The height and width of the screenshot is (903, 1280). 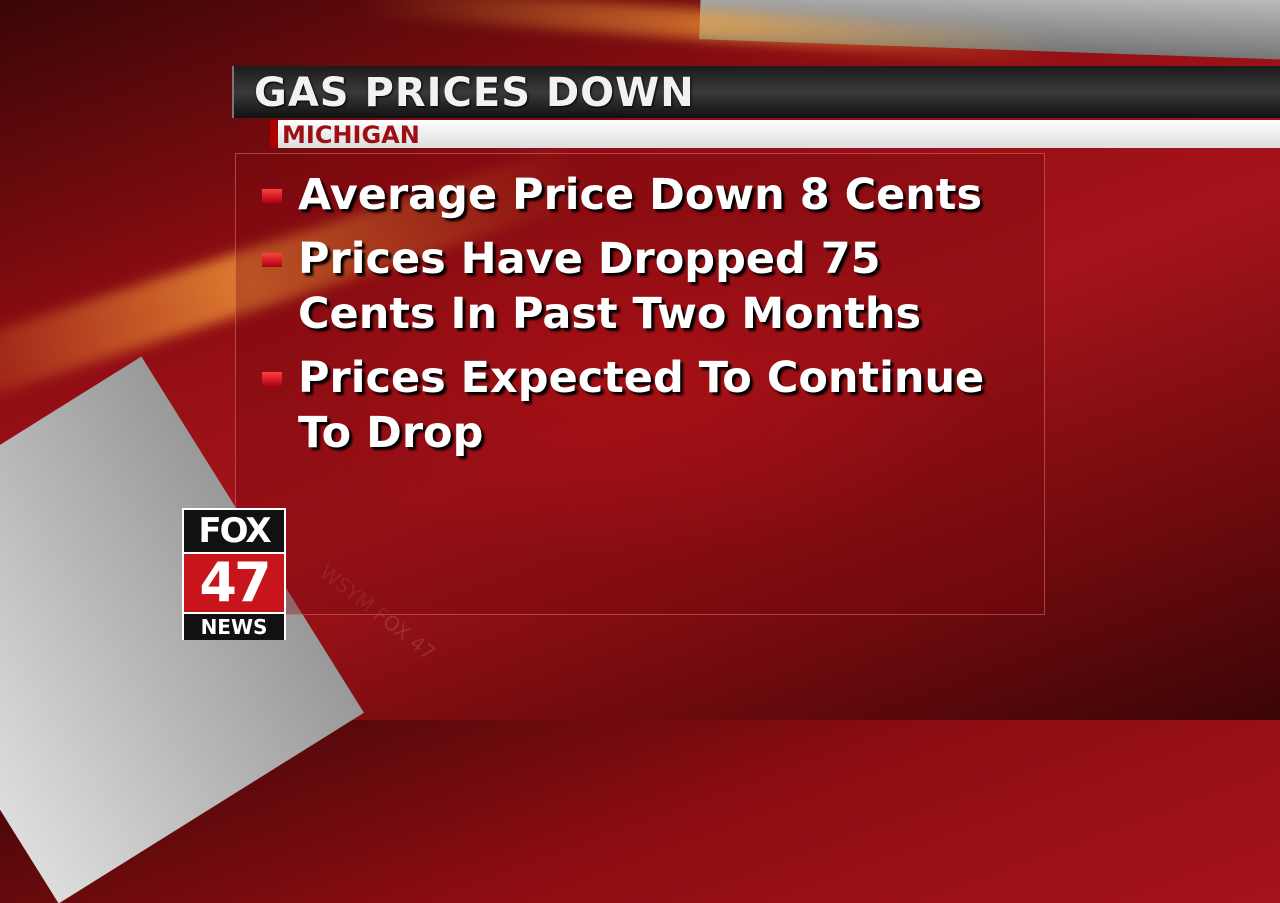 I want to click on bullet: Prices Expected To Continue To Drop, so click(x=632, y=406).